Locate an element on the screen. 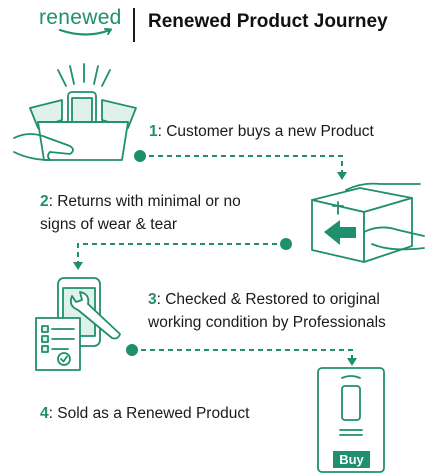 This screenshot has height=474, width=433. buy-phone-icon is located at coordinates (351, 420).